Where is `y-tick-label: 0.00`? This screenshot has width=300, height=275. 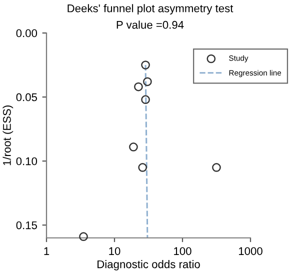 y-tick-label: 0.00 is located at coordinates (27, 33).